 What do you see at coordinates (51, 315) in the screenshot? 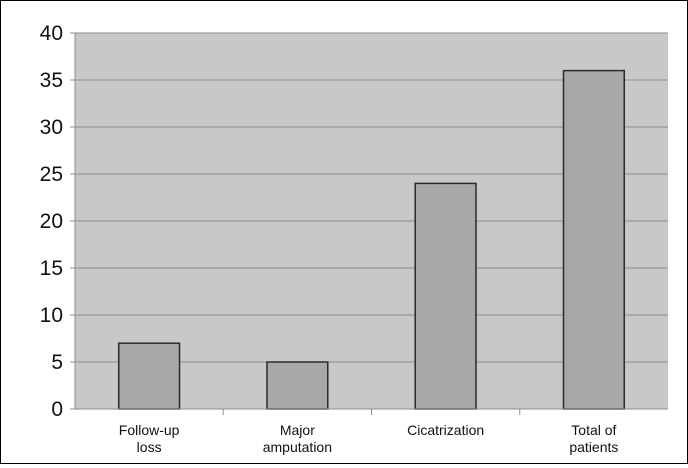
I see `y-tick-label: 10` at bounding box center [51, 315].